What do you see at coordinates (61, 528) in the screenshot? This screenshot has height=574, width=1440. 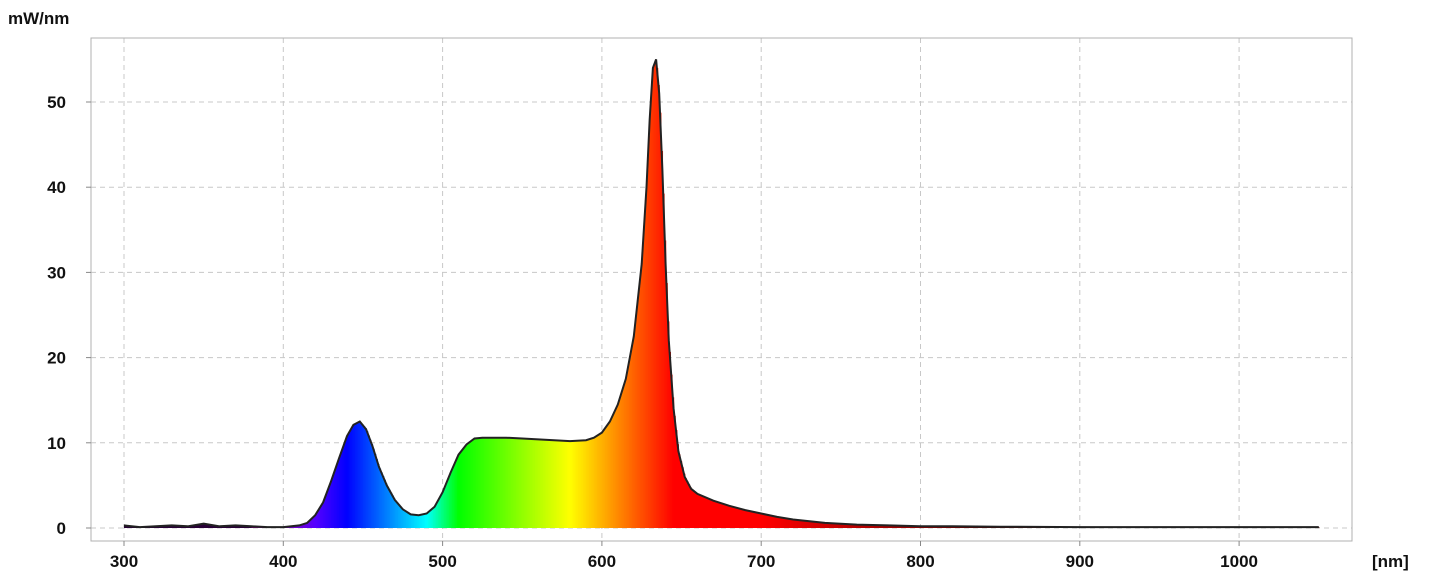 I see `y-tick-label: 0` at bounding box center [61, 528].